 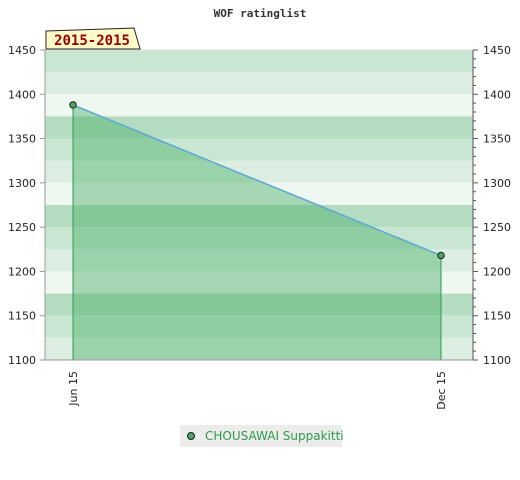 I want to click on legend-label: CHOUSAWAI Suppakitti, so click(x=274, y=436).